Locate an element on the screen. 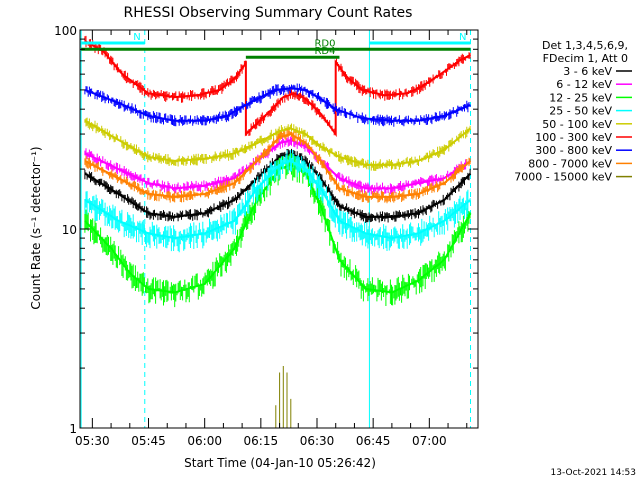  y-axis-label: Count Rate (s⁻¹ detector⁻¹) is located at coordinates (36, 227).